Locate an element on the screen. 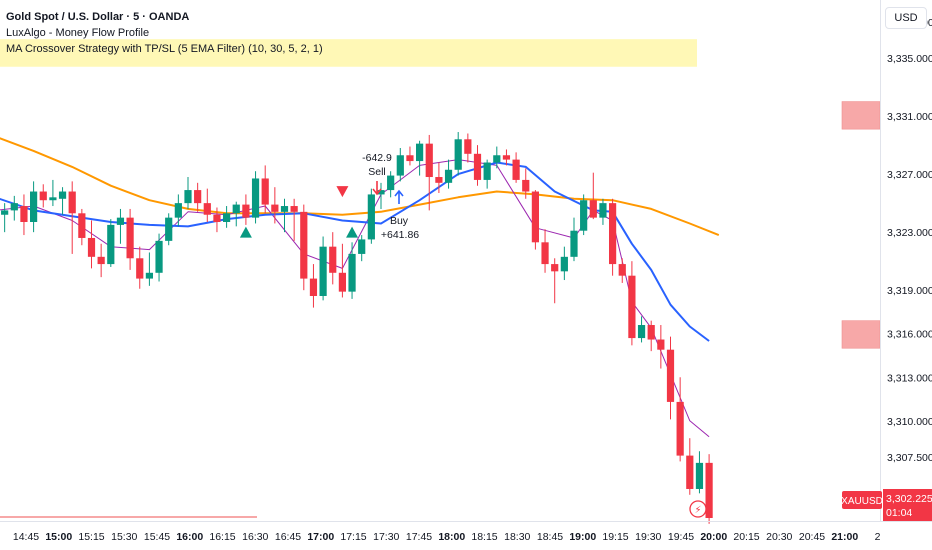 The image size is (932, 550). time-tick-label: 21:00 is located at coordinates (844, 537).